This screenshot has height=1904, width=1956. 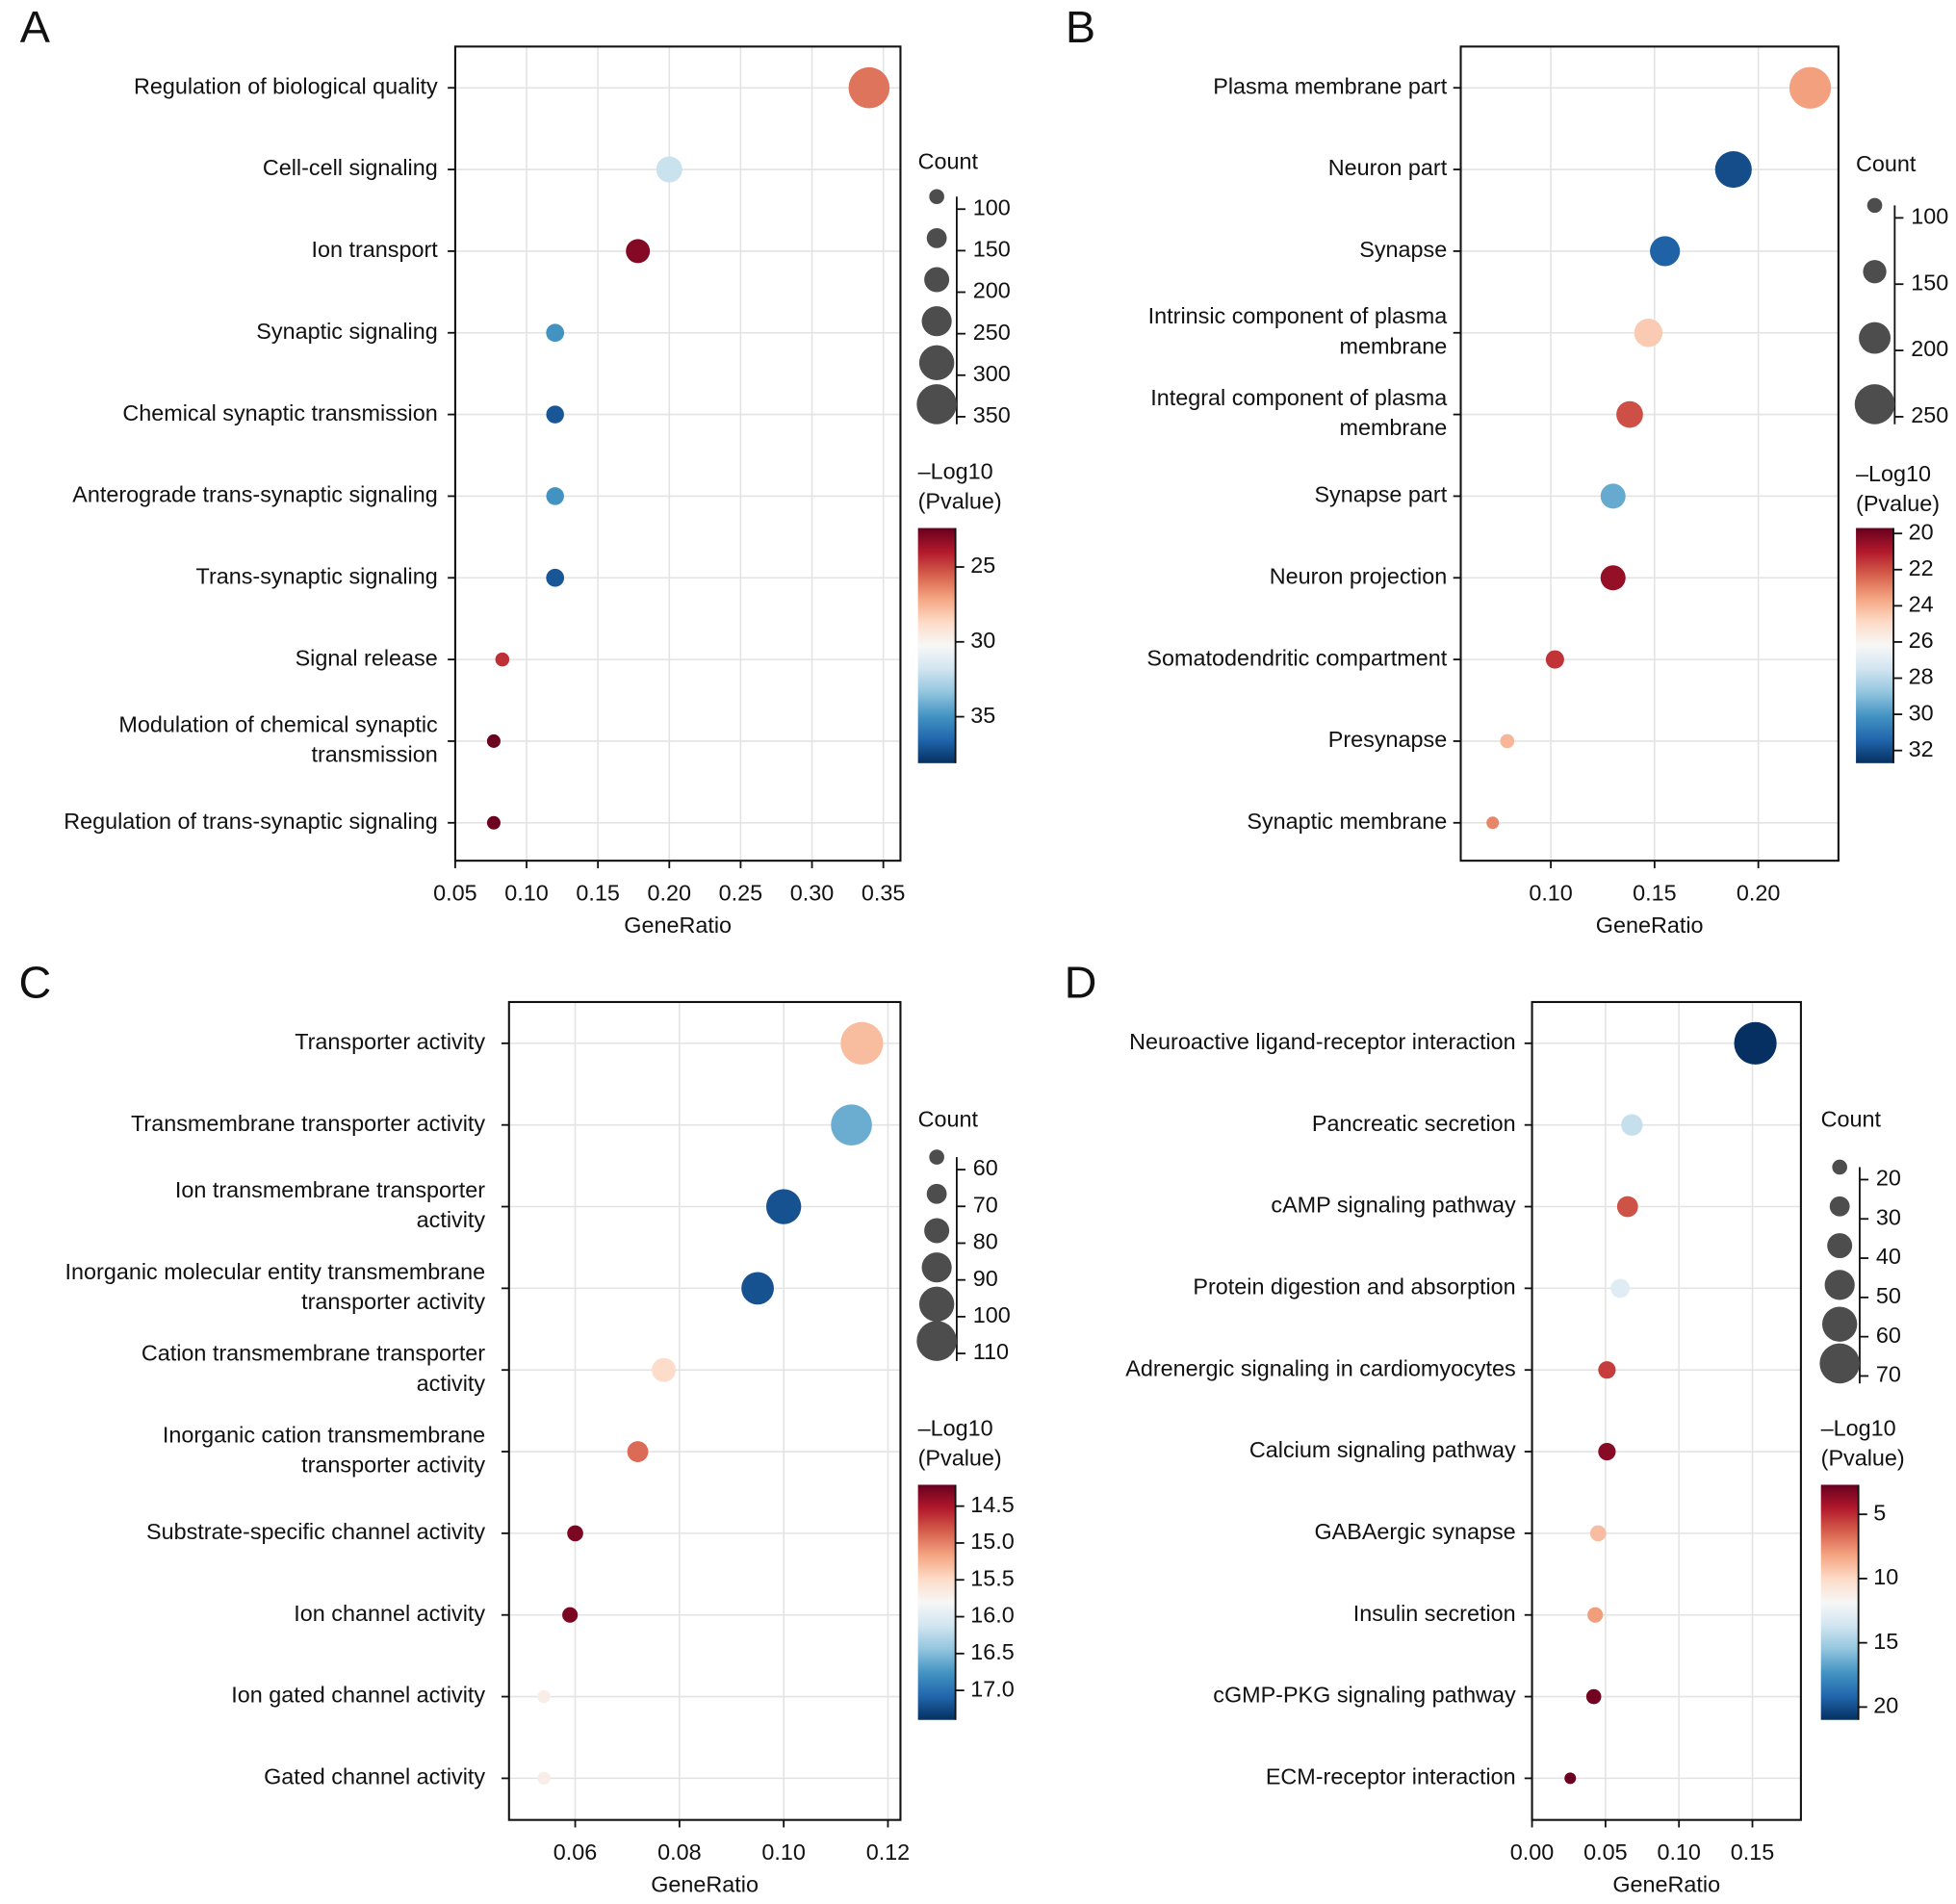 What do you see at coordinates (992, 1652) in the screenshot?
I see `colorbar-label: 16.5` at bounding box center [992, 1652].